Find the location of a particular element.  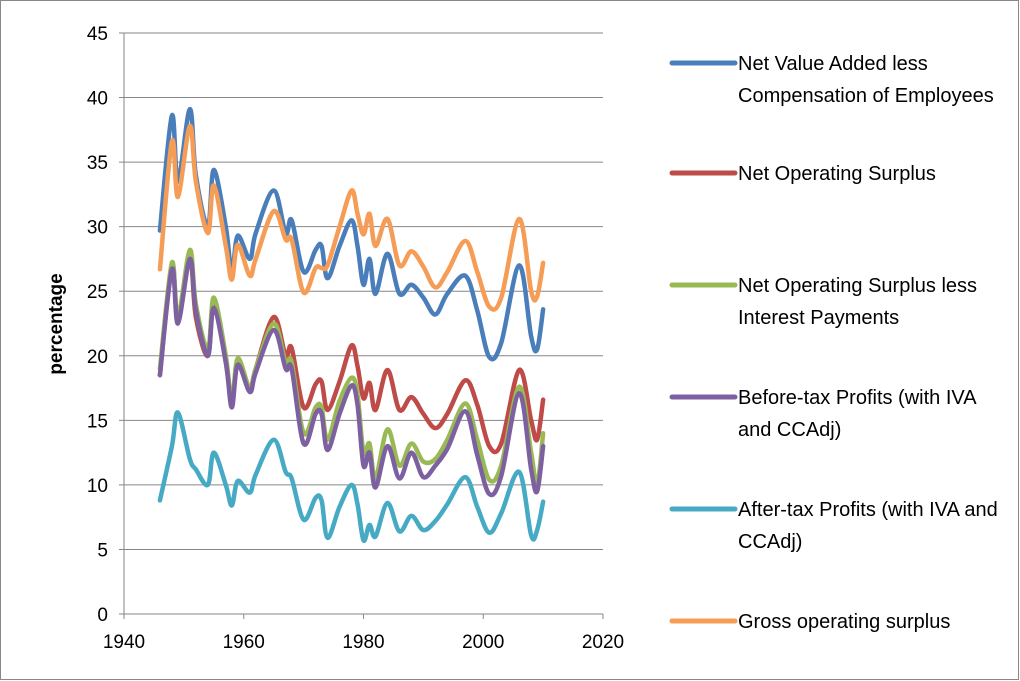

y-tick-label: 0 is located at coordinates (102, 615).